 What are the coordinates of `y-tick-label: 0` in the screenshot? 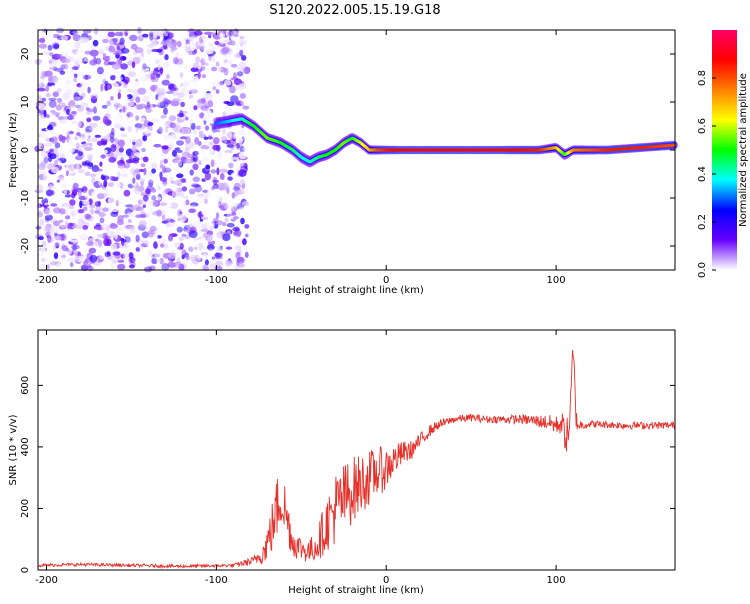 It's located at (25, 150).